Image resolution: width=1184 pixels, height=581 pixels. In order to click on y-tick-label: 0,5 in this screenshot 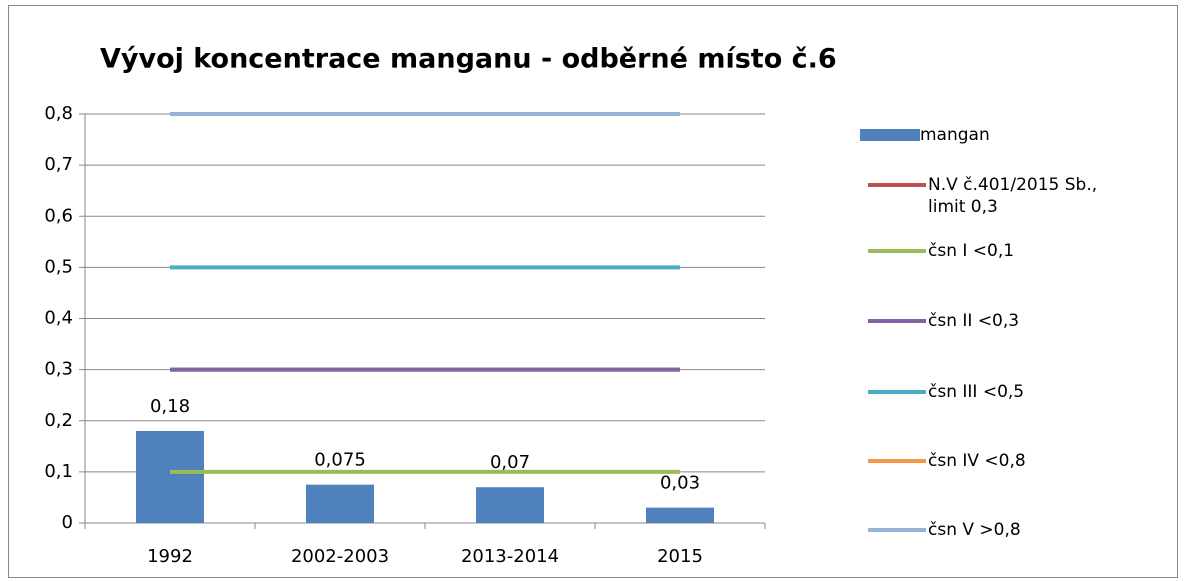, I will do `click(58, 266)`.